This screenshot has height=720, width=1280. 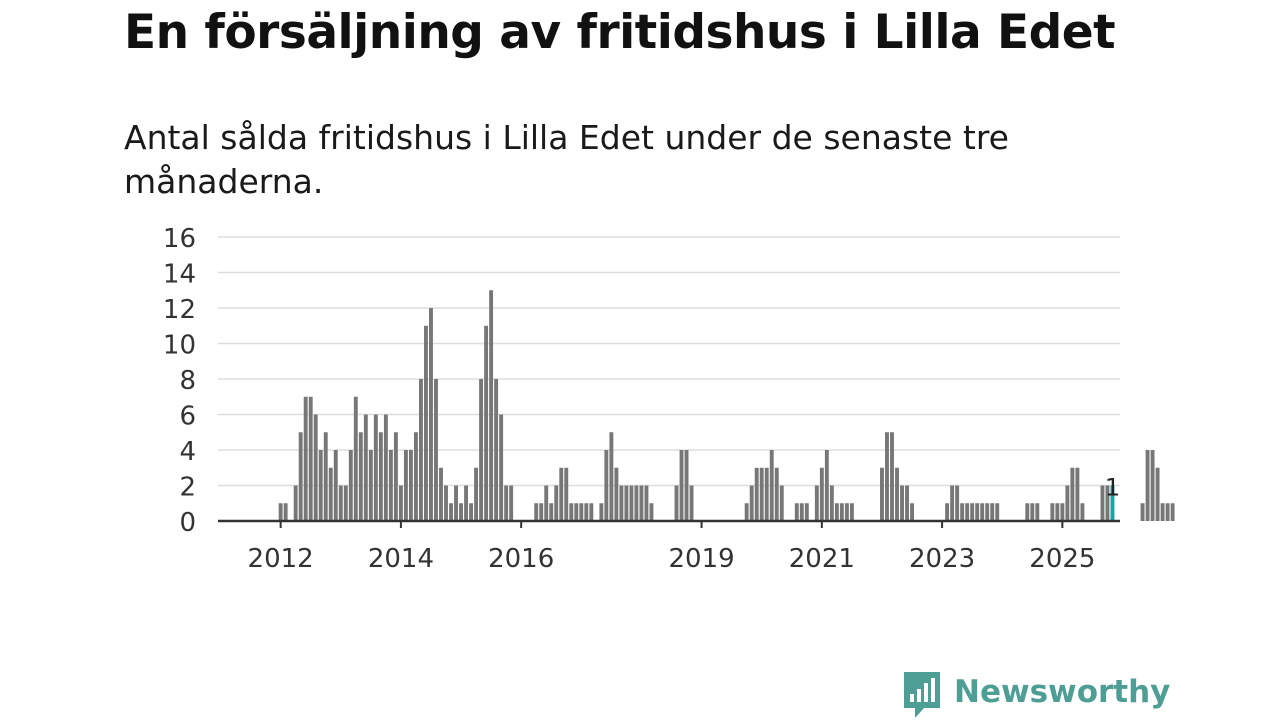 I want to click on y-tick-label: 12, so click(x=179, y=310).